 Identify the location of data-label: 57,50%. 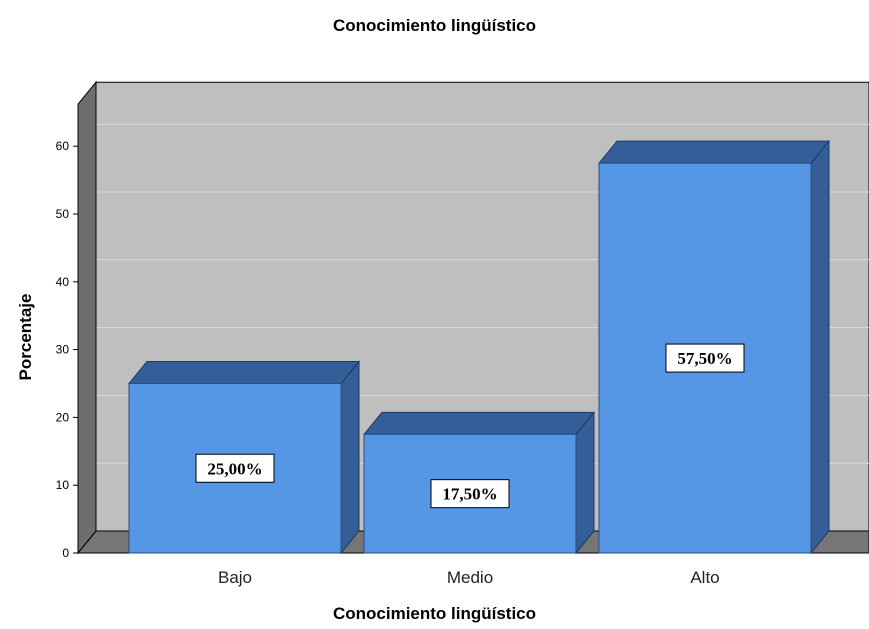
(704, 358).